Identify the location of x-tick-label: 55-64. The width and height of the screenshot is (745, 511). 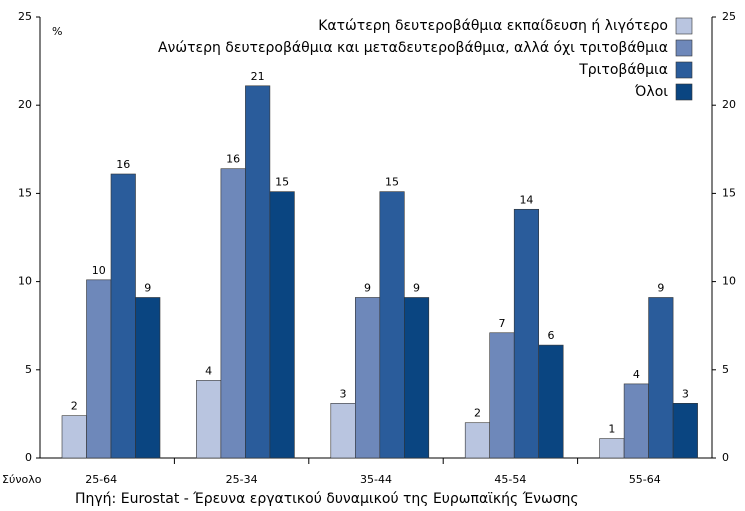
(645, 479).